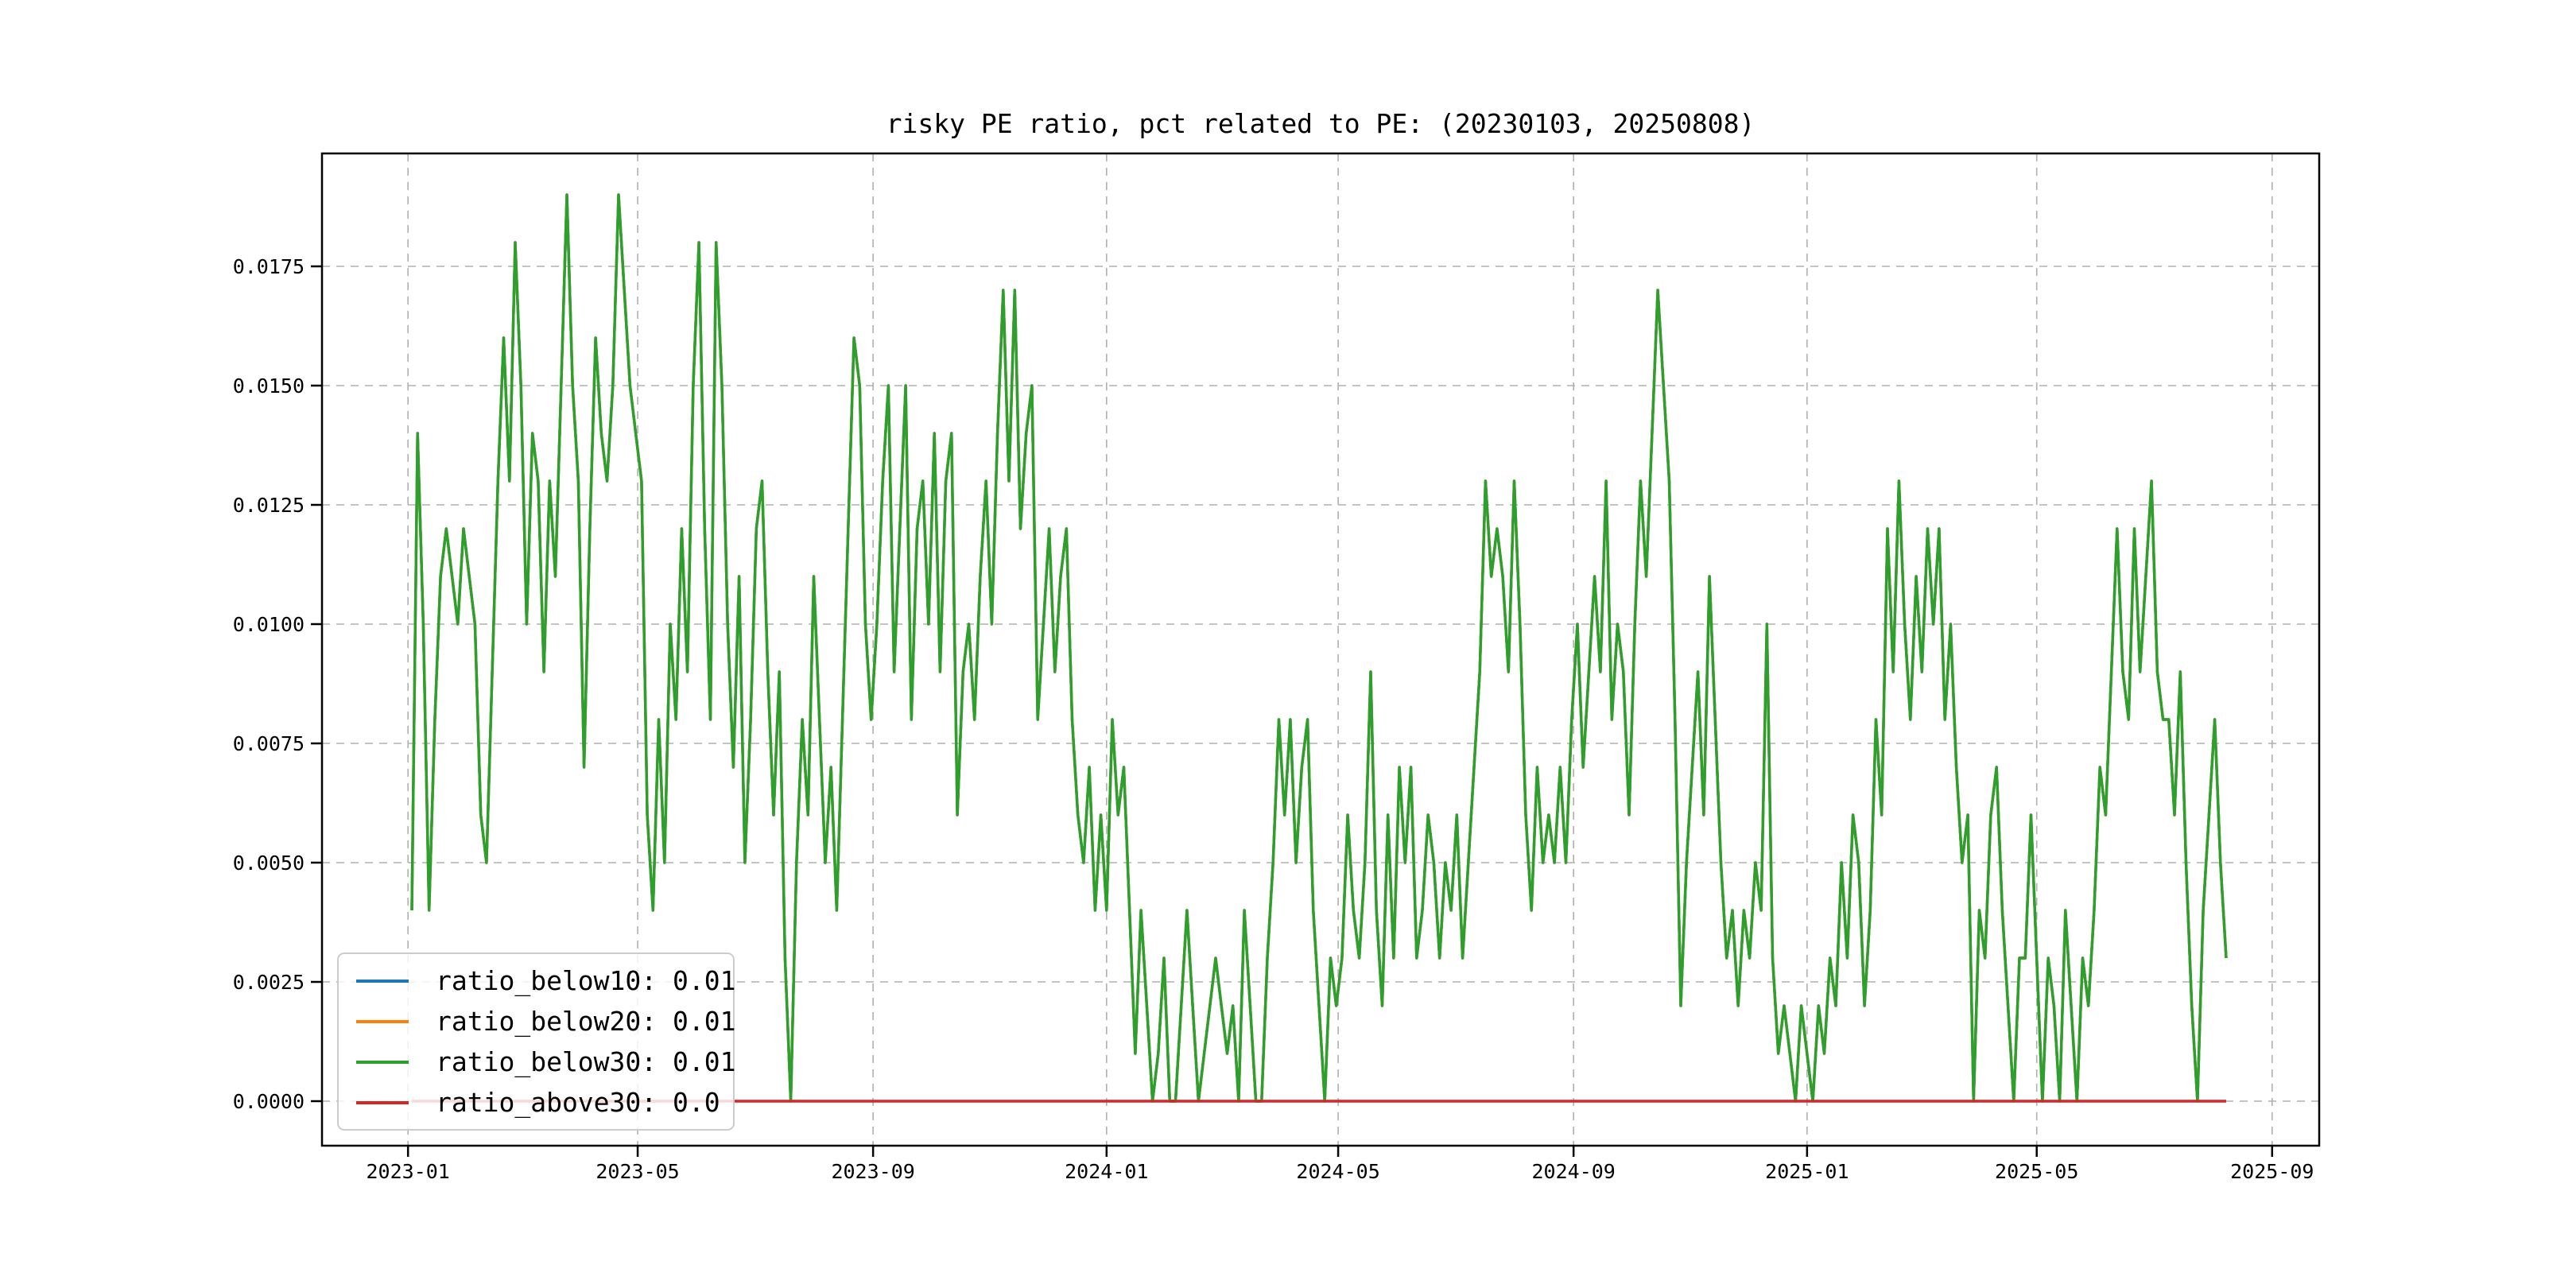  Describe the element at coordinates (578, 1102) in the screenshot. I see `legend-label-ratio-above30: ratio_above30: 0.0` at that location.